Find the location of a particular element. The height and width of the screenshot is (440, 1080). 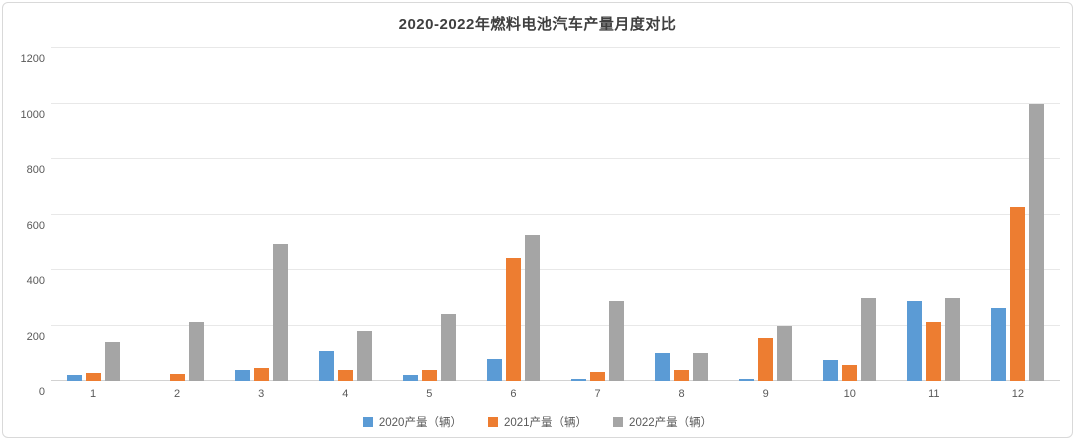

x-axis-label-10: 10 is located at coordinates (849, 394).